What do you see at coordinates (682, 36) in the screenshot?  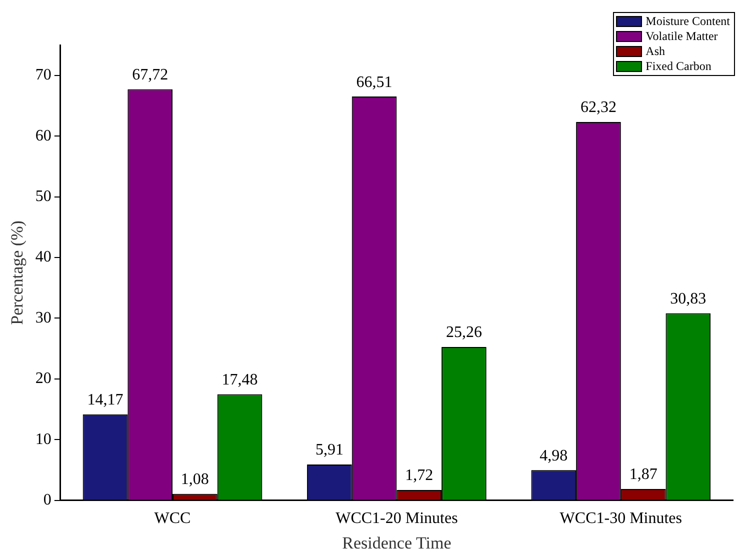 I see `legend-label: Volatile Matter` at bounding box center [682, 36].